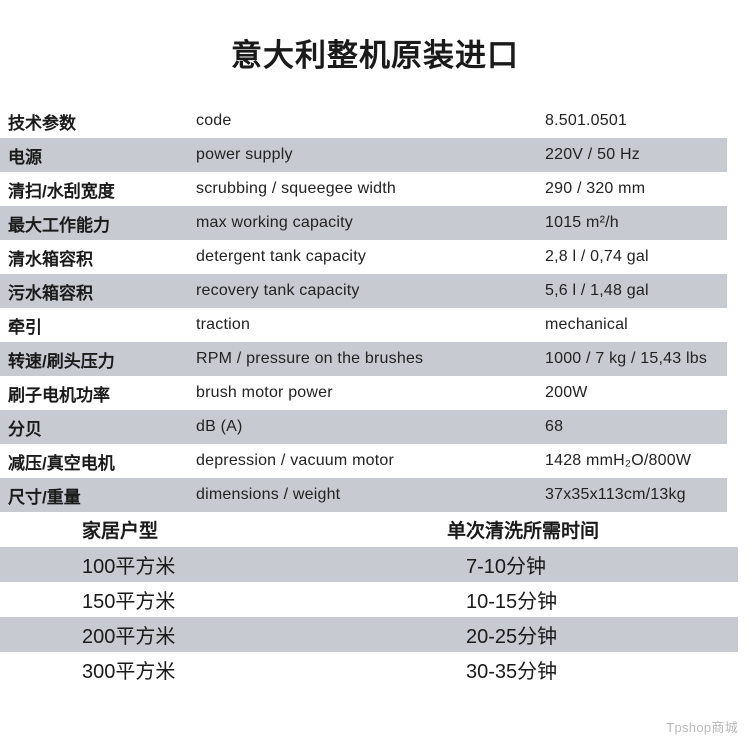 This screenshot has height=744, width=750. What do you see at coordinates (129, 637) in the screenshot?
I see `usage-area-value: 200平方米` at bounding box center [129, 637].